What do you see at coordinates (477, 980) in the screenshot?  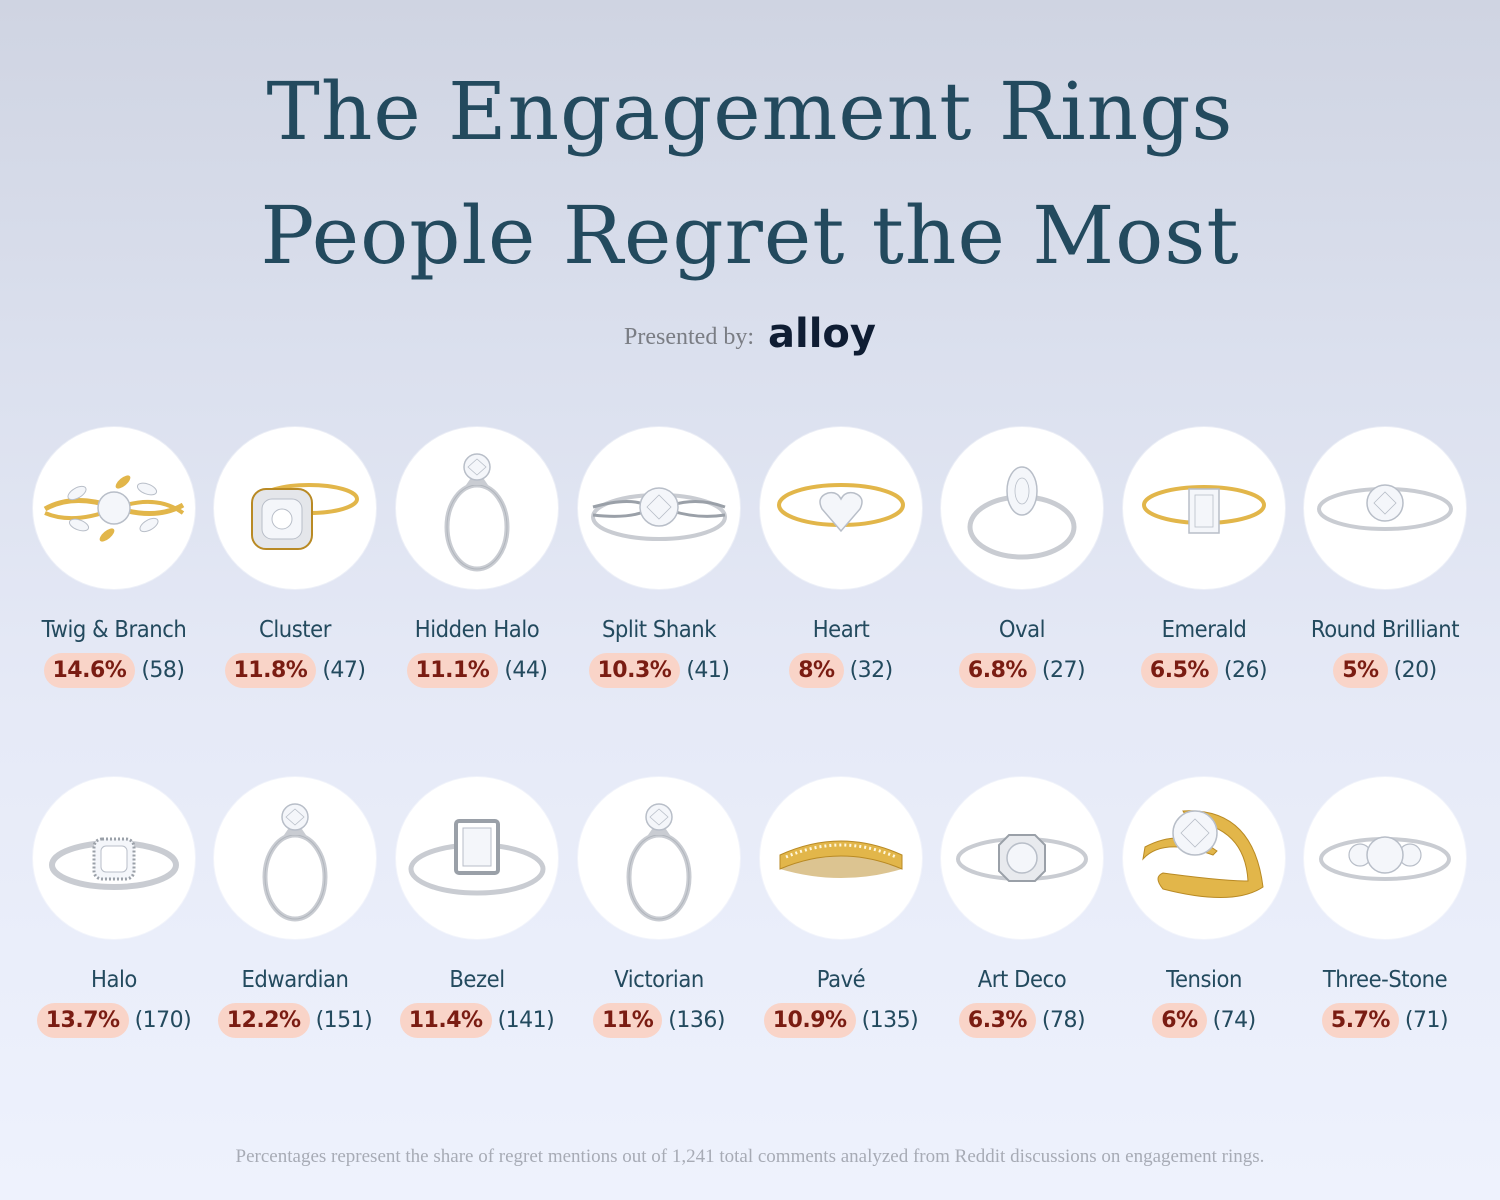 I see `ring-name: Bezel` at bounding box center [477, 980].